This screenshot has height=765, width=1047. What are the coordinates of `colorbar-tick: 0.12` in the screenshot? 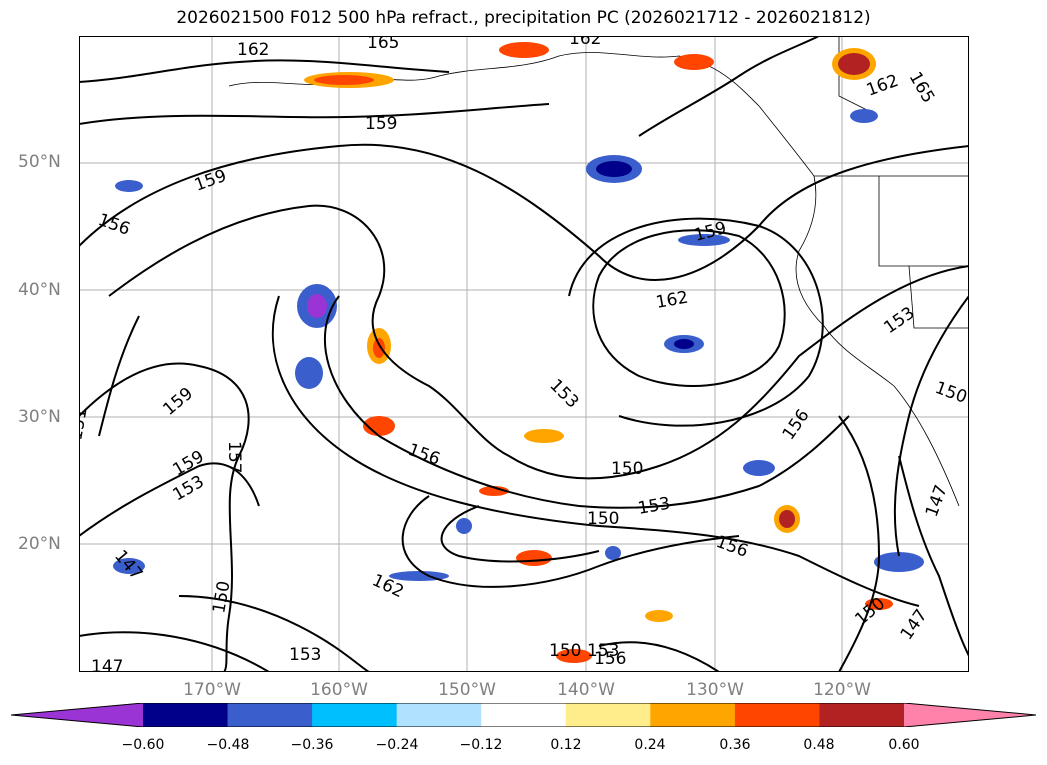 It's located at (566, 745).